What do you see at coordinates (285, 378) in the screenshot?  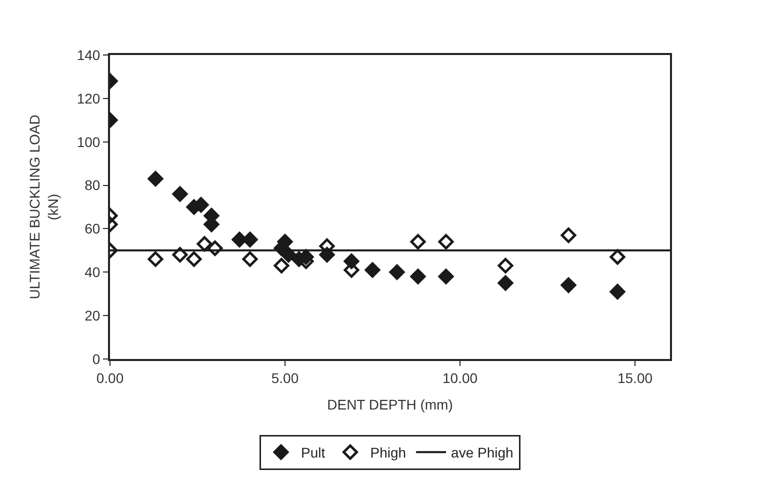 I see `x-tick-label: 5.00` at bounding box center [285, 378].